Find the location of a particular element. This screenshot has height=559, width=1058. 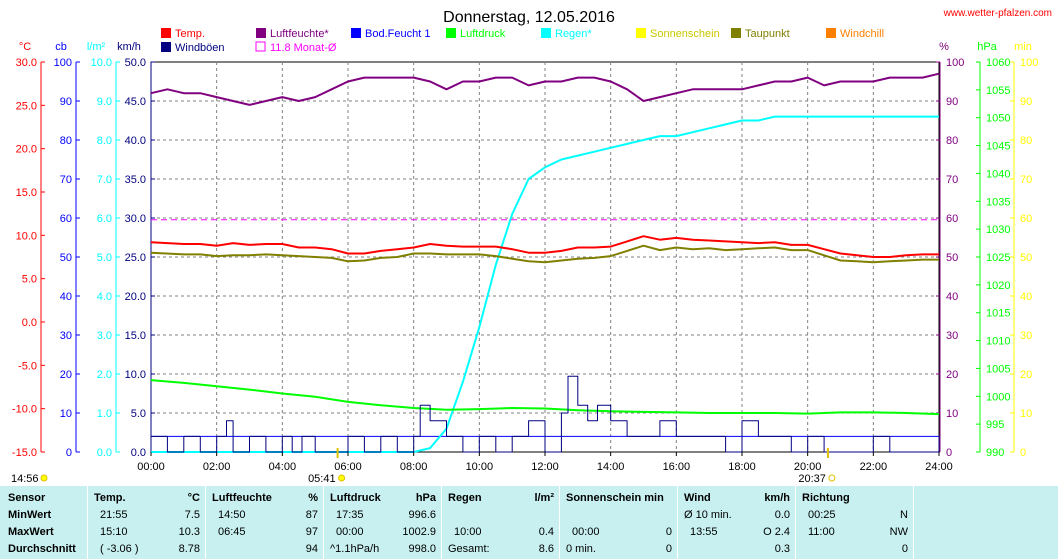

axis-tick-label-cb: 40 is located at coordinates (66, 297).